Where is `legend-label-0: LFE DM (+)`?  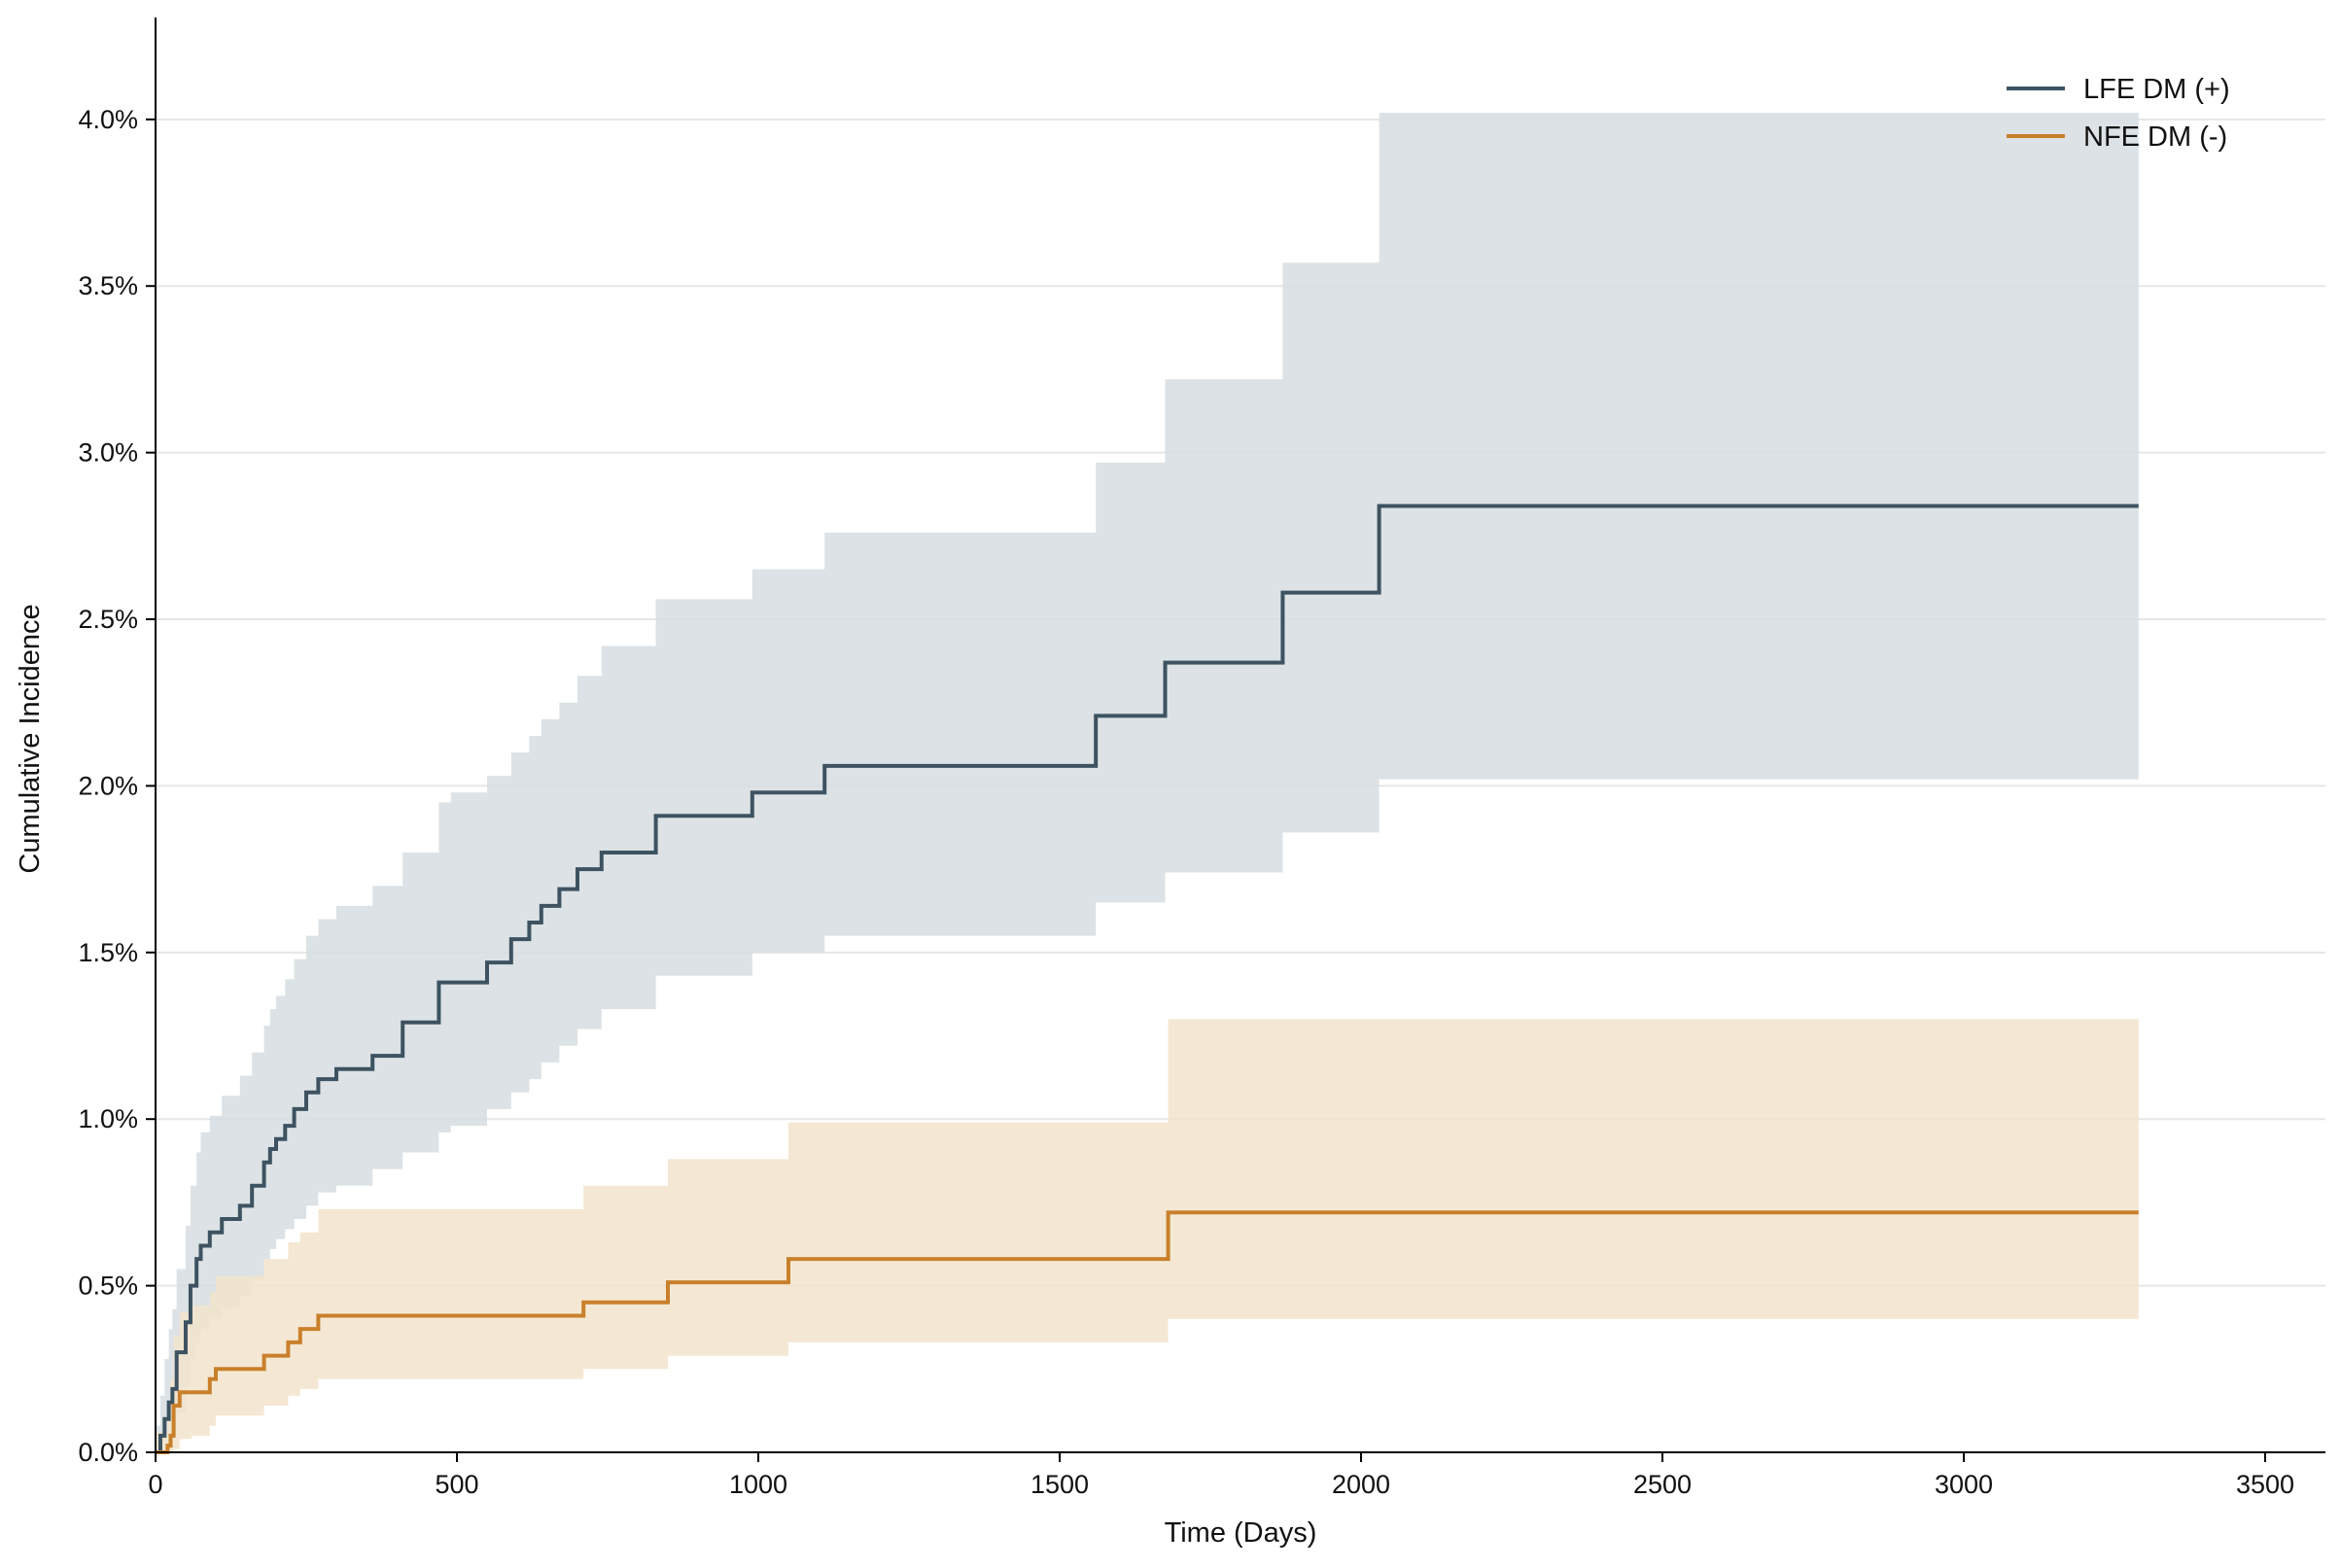
legend-label-0: LFE DM (+) is located at coordinates (2156, 89).